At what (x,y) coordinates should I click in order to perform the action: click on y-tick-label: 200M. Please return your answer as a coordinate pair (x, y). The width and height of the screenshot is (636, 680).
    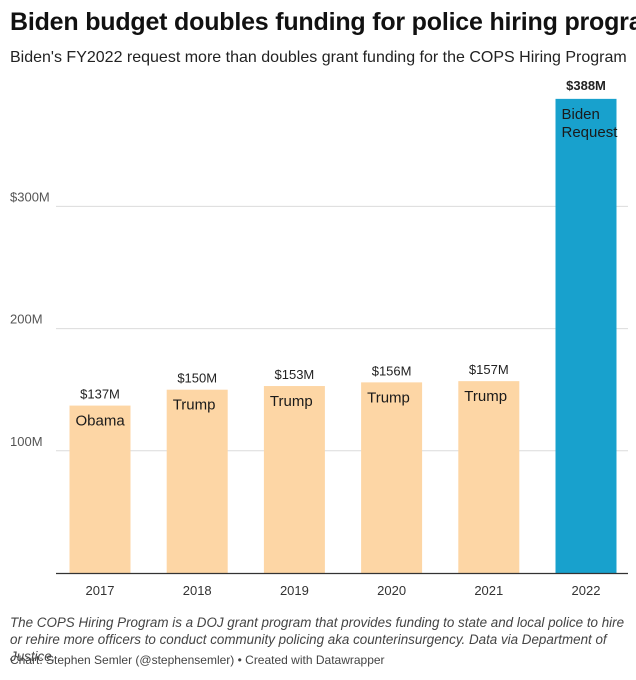
    Looking at the image, I should click on (26, 319).